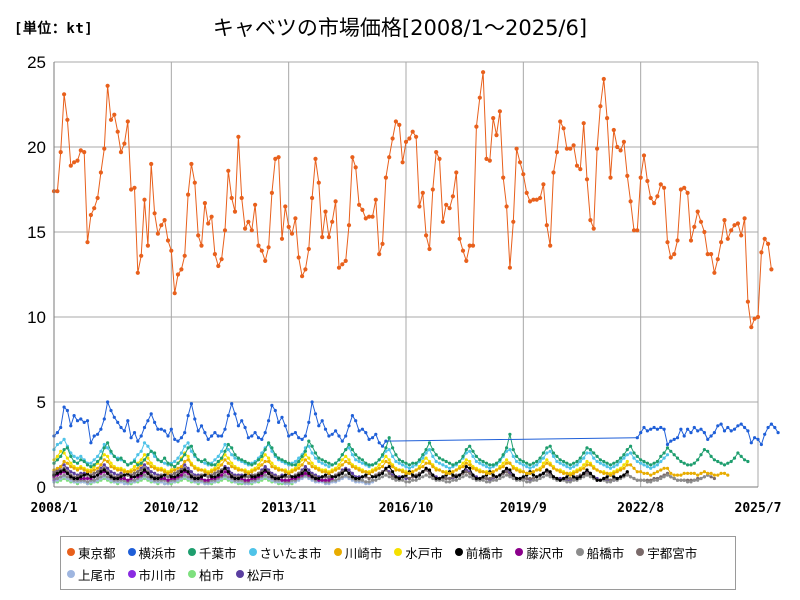  Describe the element at coordinates (157, 575) in the screenshot. I see `legend-label: 市川市` at that location.